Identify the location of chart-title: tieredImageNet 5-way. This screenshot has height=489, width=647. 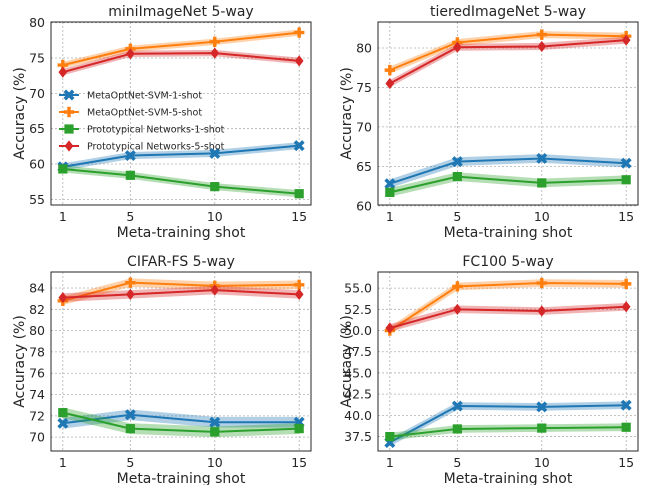
(508, 12).